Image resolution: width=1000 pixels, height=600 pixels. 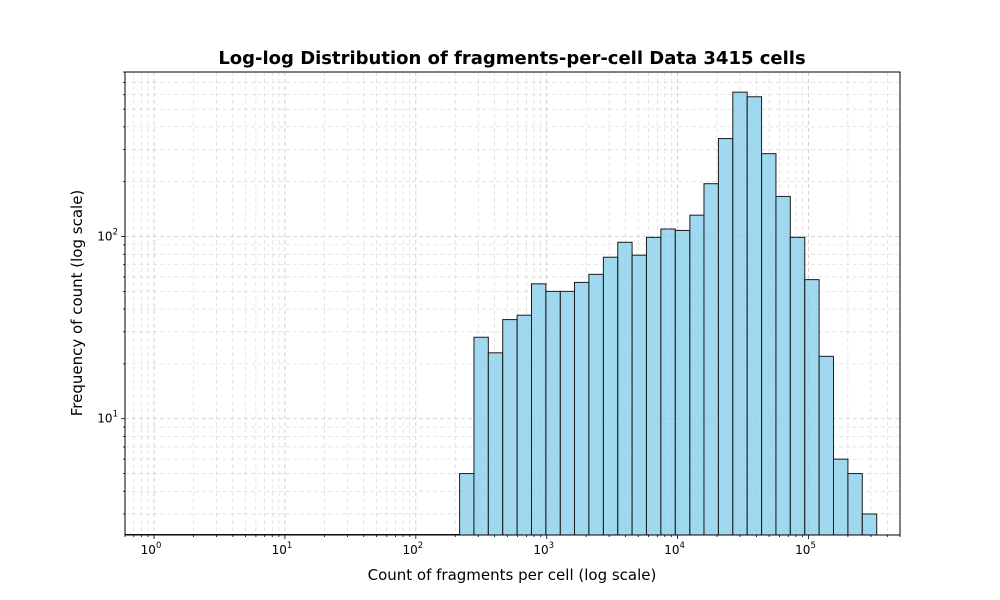 I want to click on x-tick-exponent: 1, so click(x=289, y=546).